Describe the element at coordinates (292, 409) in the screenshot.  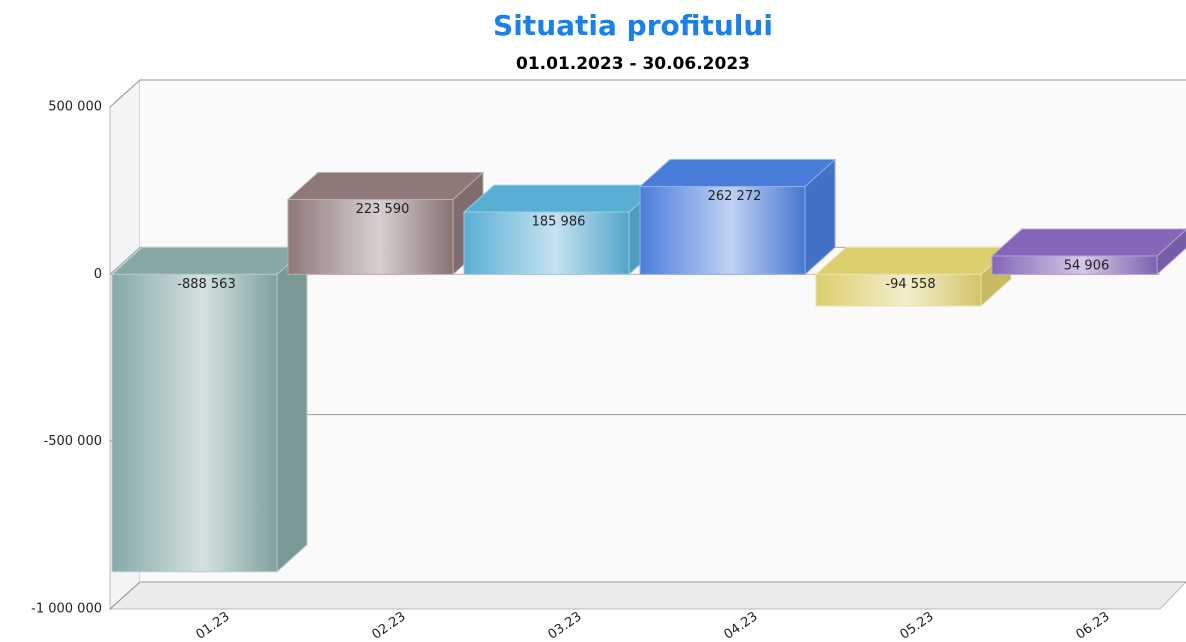
I see `bar-side` at that location.